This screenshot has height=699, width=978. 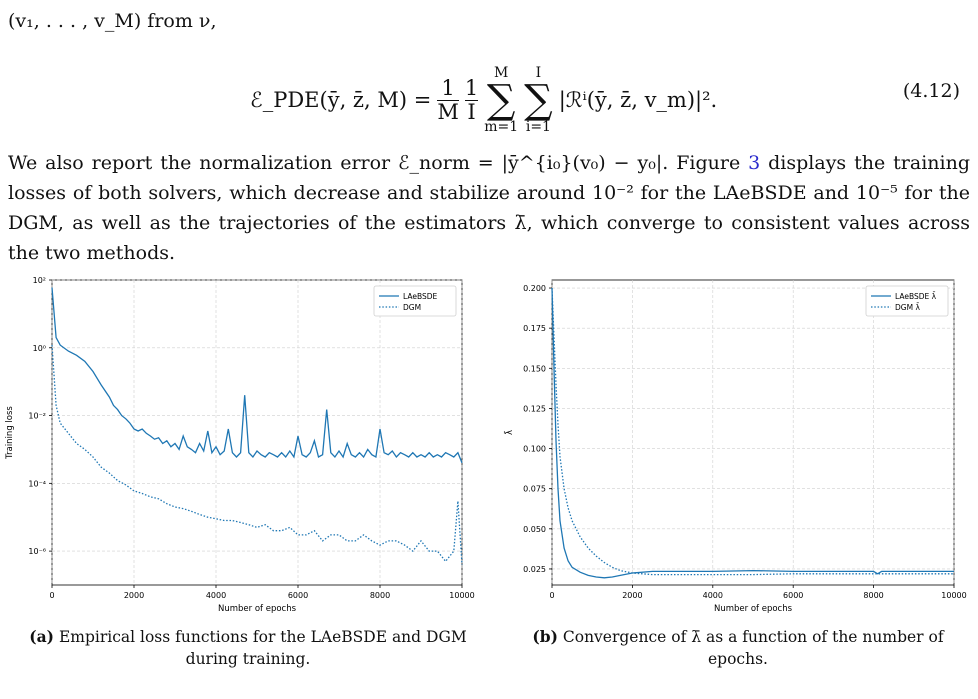 I want to click on y-tick-label: 0.050, so click(x=534, y=529).